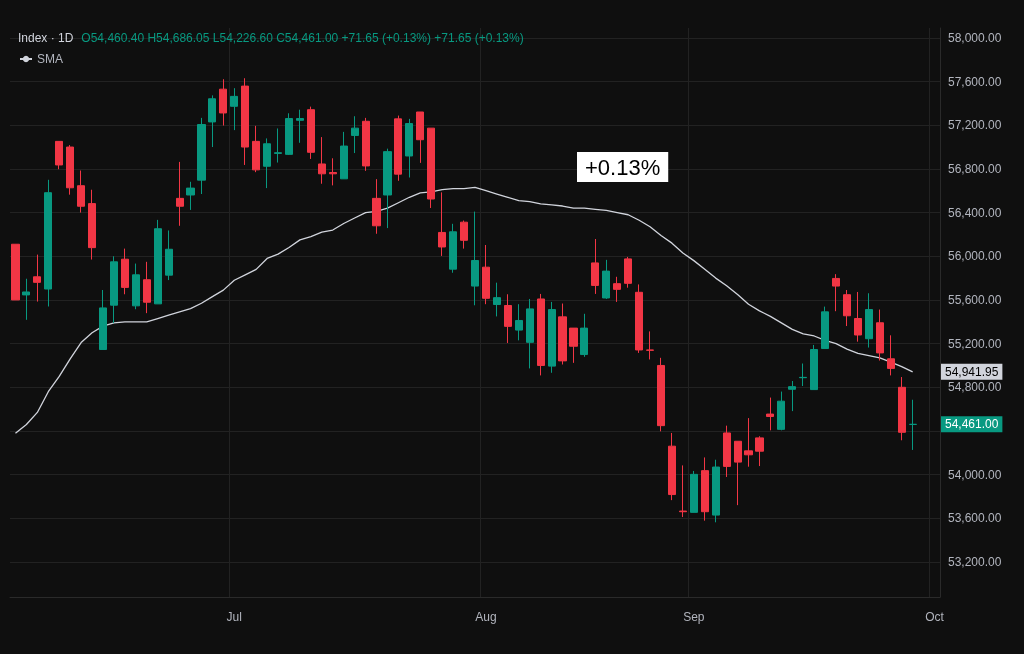 Image resolution: width=1024 pixels, height=654 pixels. What do you see at coordinates (975, 125) in the screenshot?
I see `y-tick-label: 57,200.00` at bounding box center [975, 125].